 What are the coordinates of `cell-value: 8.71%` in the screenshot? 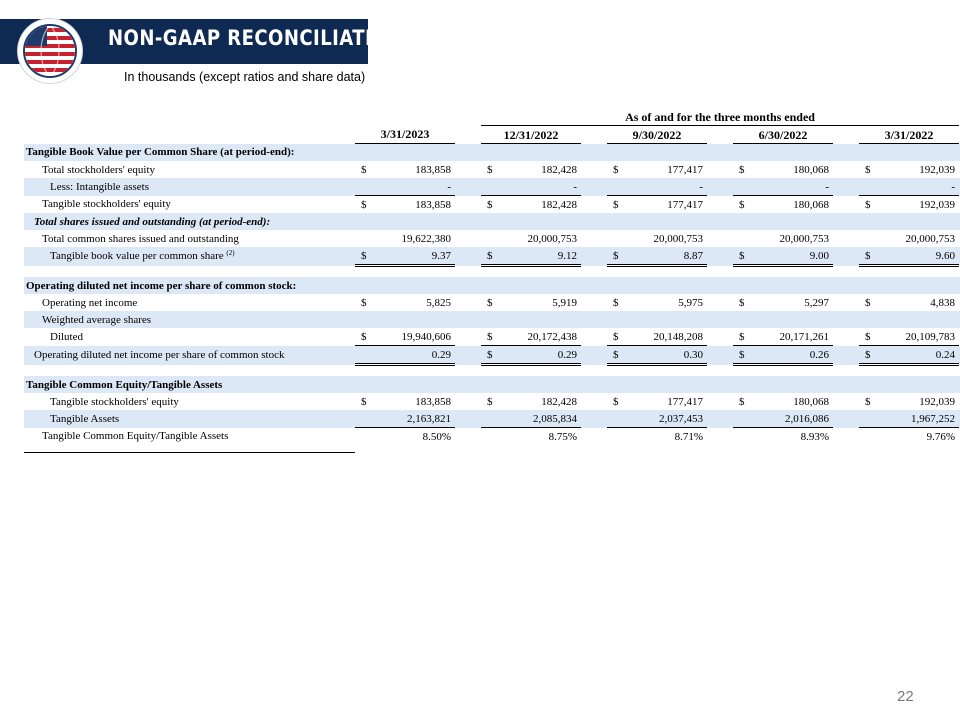 It's located at (688, 436).